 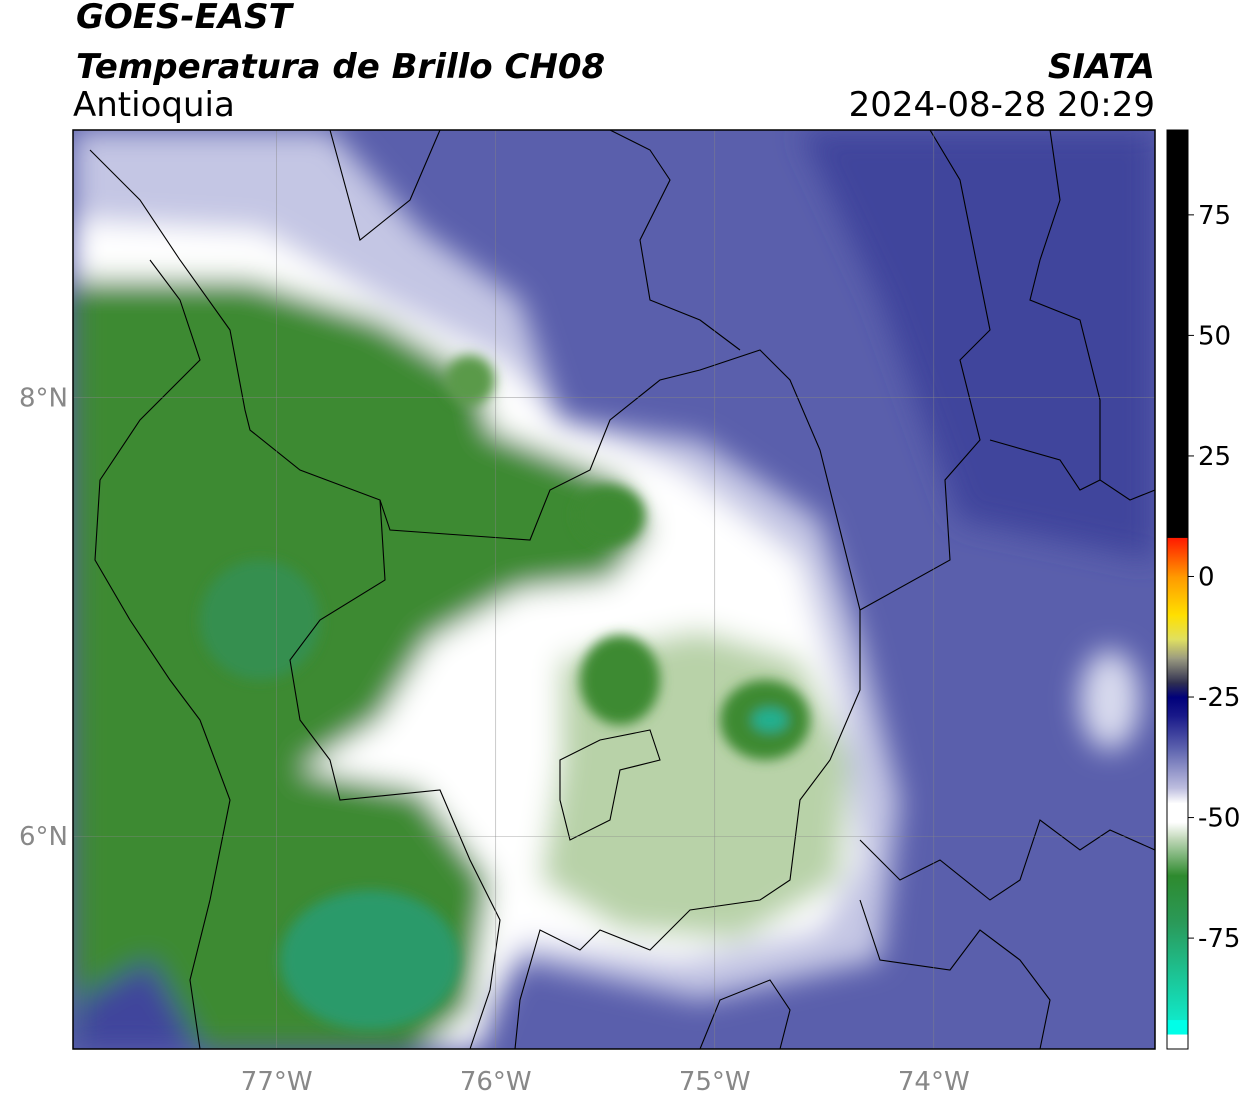 What do you see at coordinates (1101, 67) in the screenshot?
I see `source: SIATA` at bounding box center [1101, 67].